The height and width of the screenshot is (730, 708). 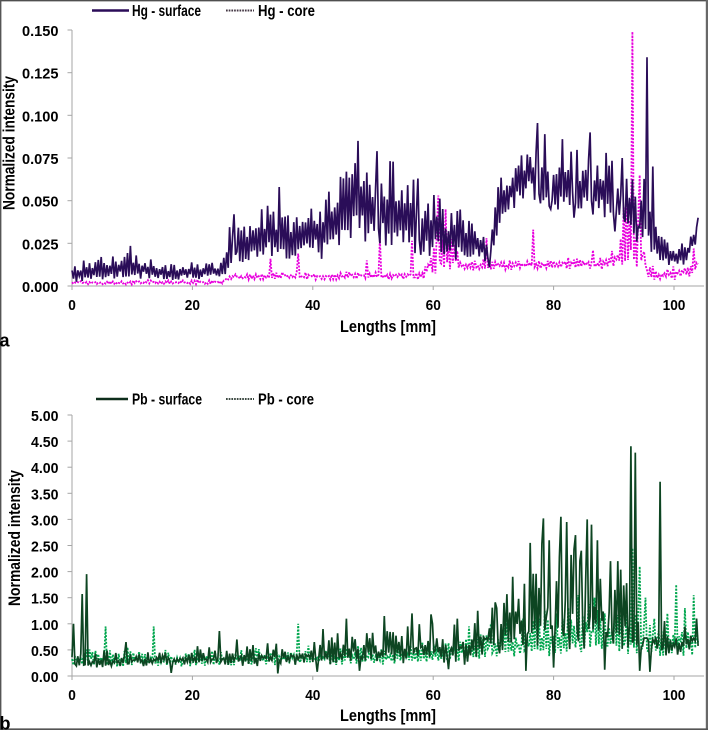 I want to click on svg-text: 3.50, so click(x=45, y=495).